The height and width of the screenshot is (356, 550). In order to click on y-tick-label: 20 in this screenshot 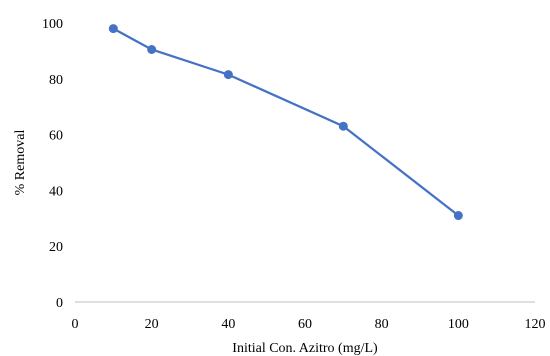, I will do `click(56, 247)`.